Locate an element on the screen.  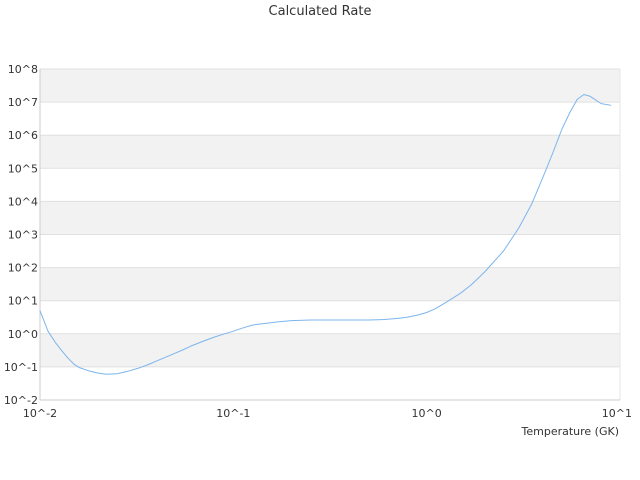
chart-title: Calculated Rate is located at coordinates (320, 11).